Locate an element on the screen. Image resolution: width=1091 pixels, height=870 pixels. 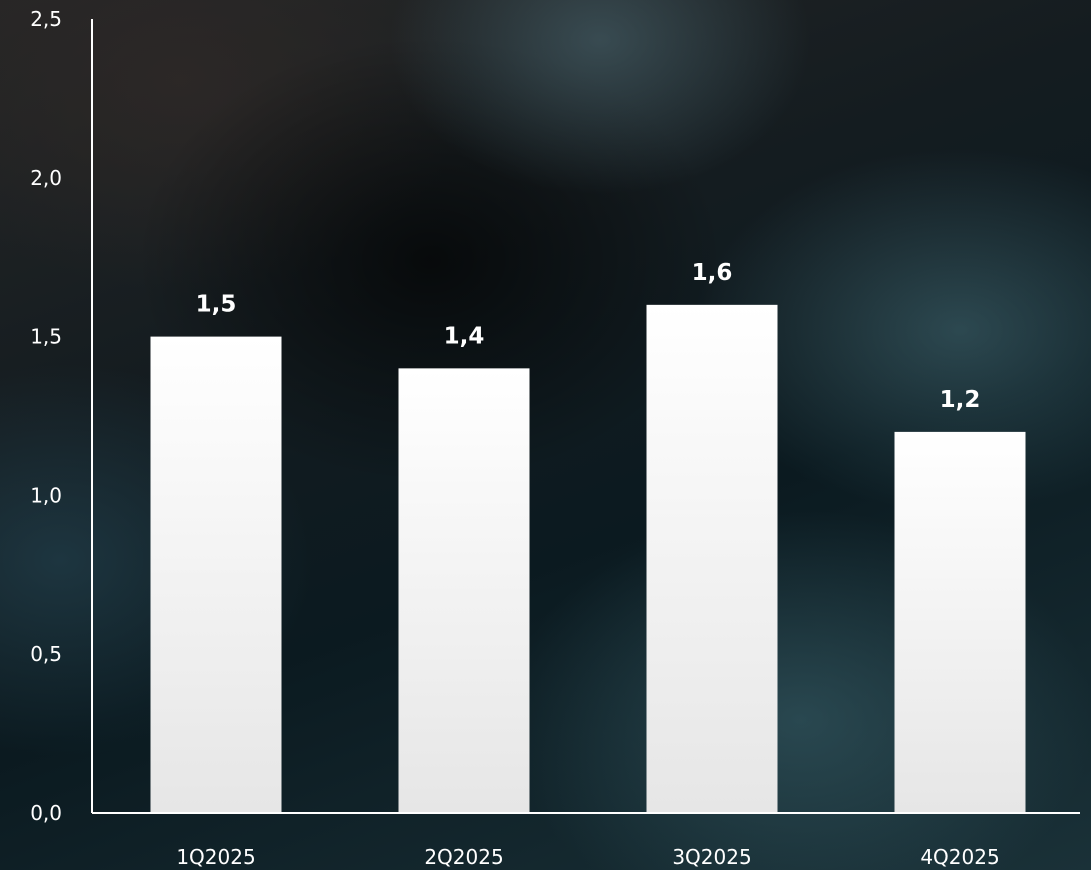
x-tick-label: 4Q2025 is located at coordinates (959, 857).